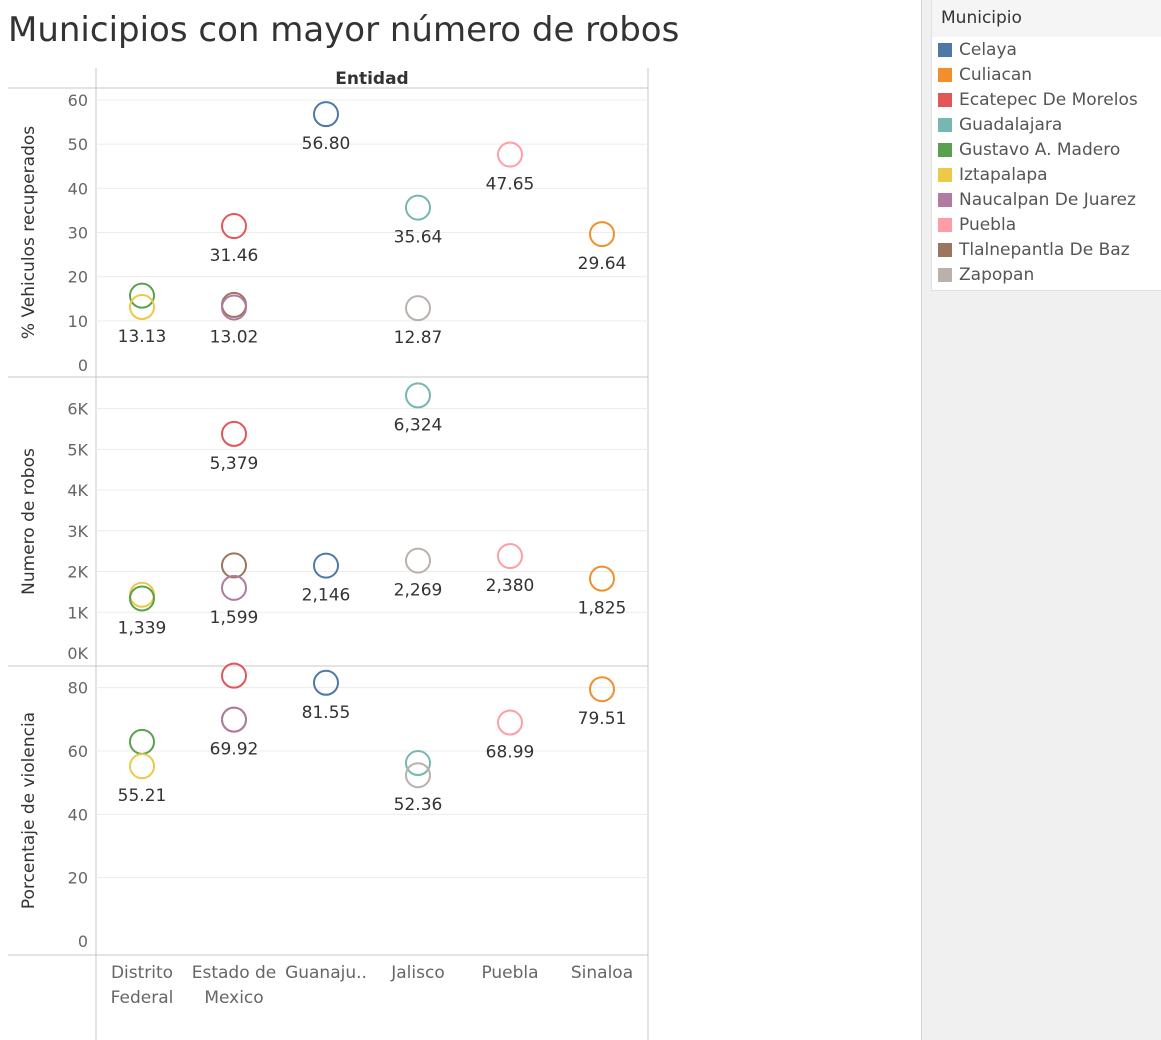  I want to click on x-tick-label: Federal, so click(142, 998).